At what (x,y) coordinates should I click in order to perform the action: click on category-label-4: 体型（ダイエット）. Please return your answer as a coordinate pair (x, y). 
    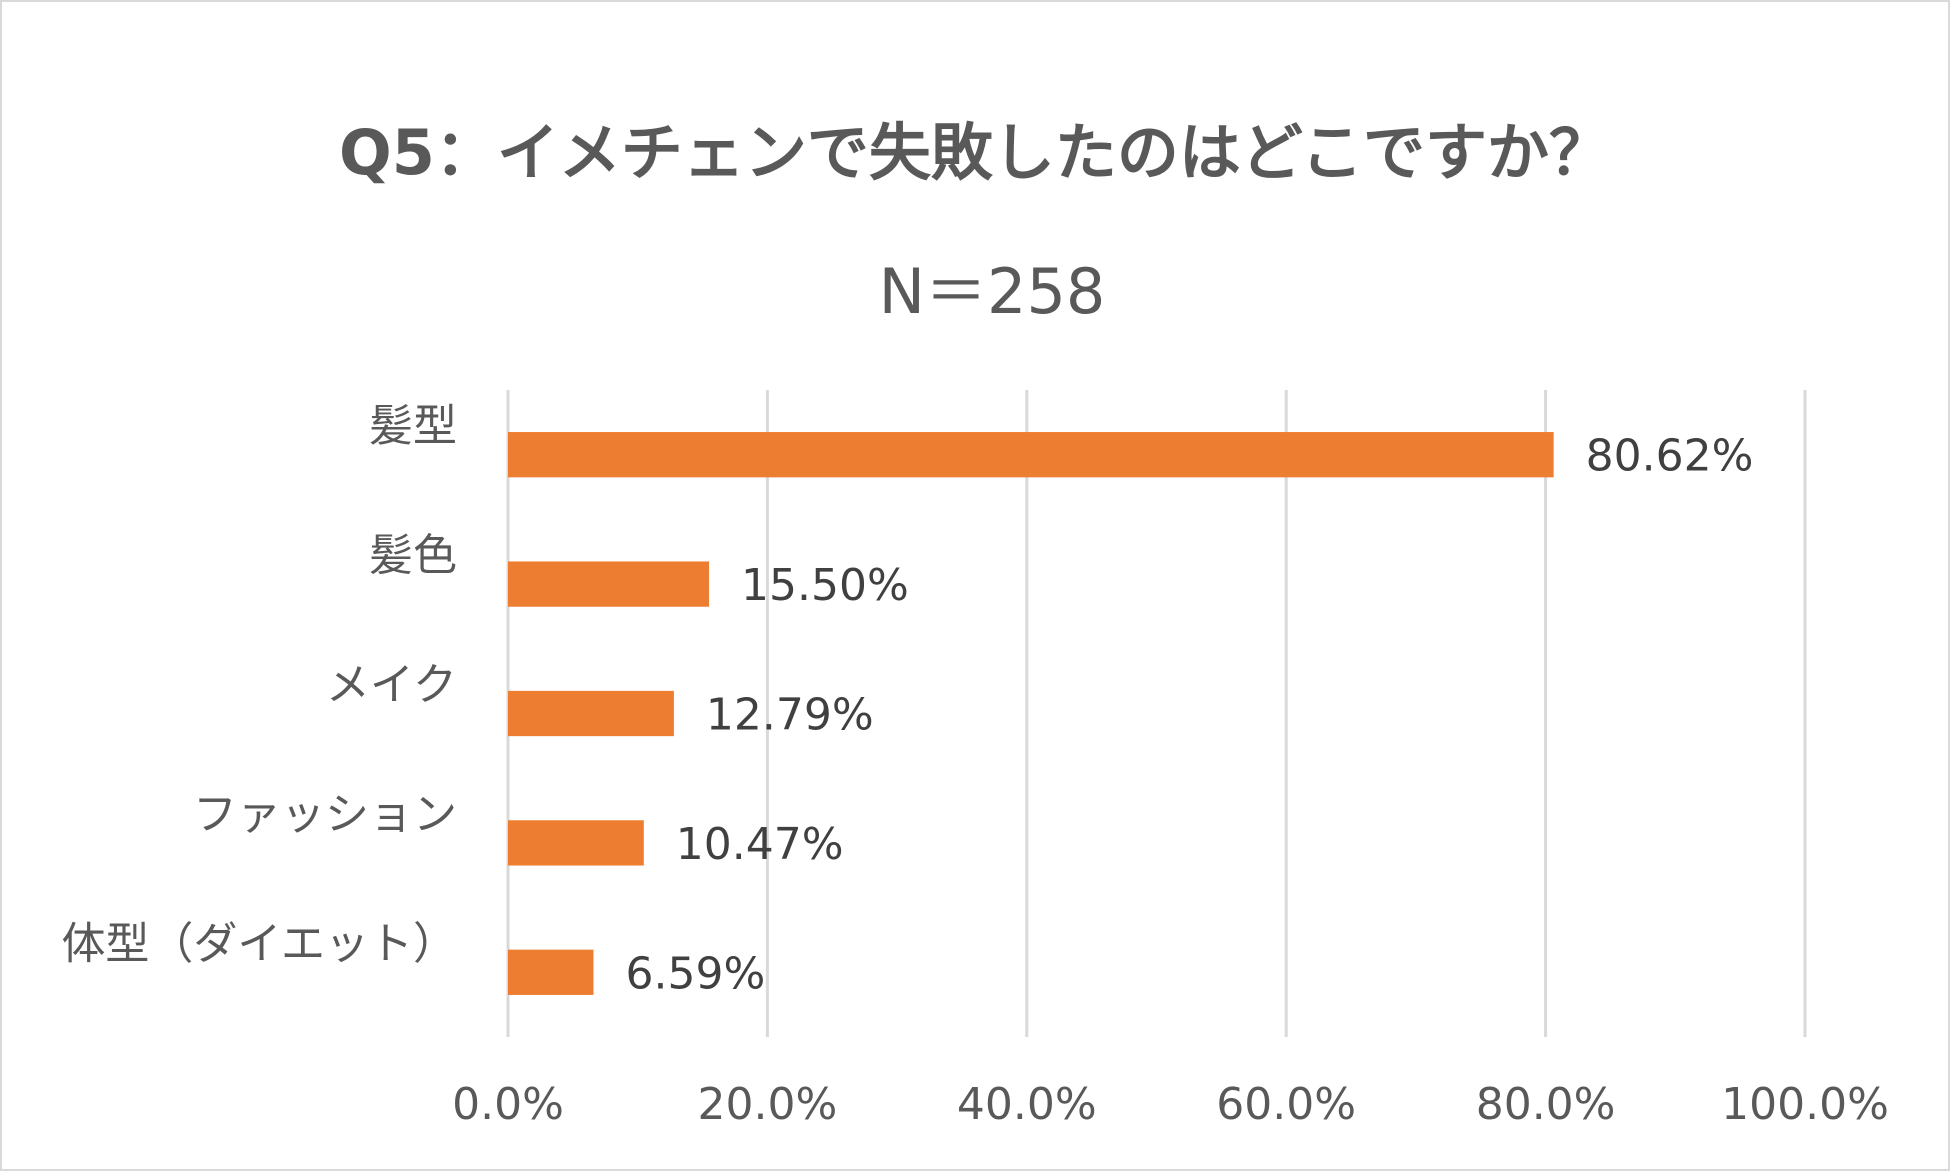
    Looking at the image, I should click on (259, 943).